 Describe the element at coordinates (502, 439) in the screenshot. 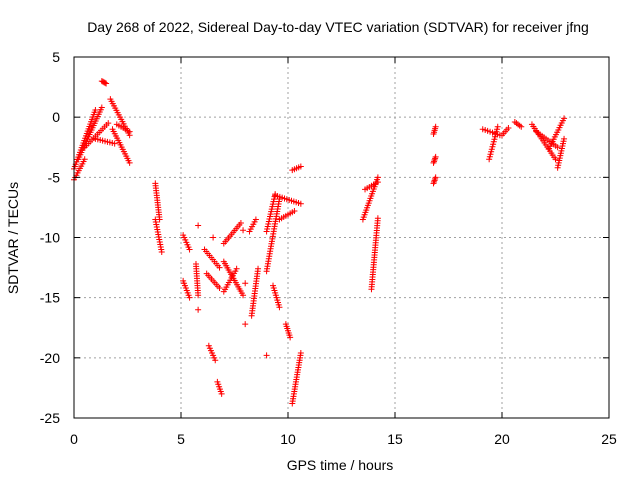

I see `x-tick-label: 20` at that location.